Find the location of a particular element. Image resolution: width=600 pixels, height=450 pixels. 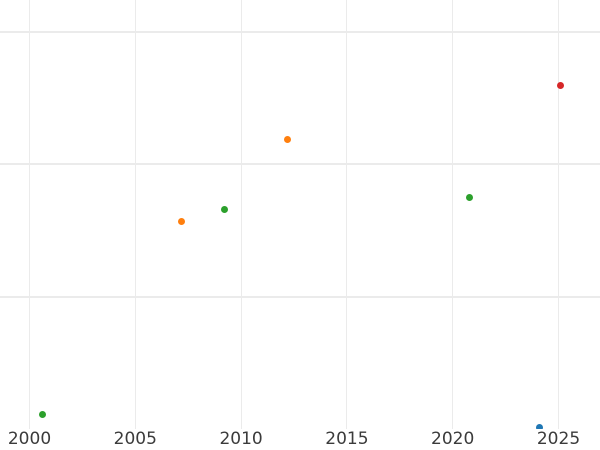

x-axis: 2000 2005 2010 2015 2020 2025 is located at coordinates (300, 439).